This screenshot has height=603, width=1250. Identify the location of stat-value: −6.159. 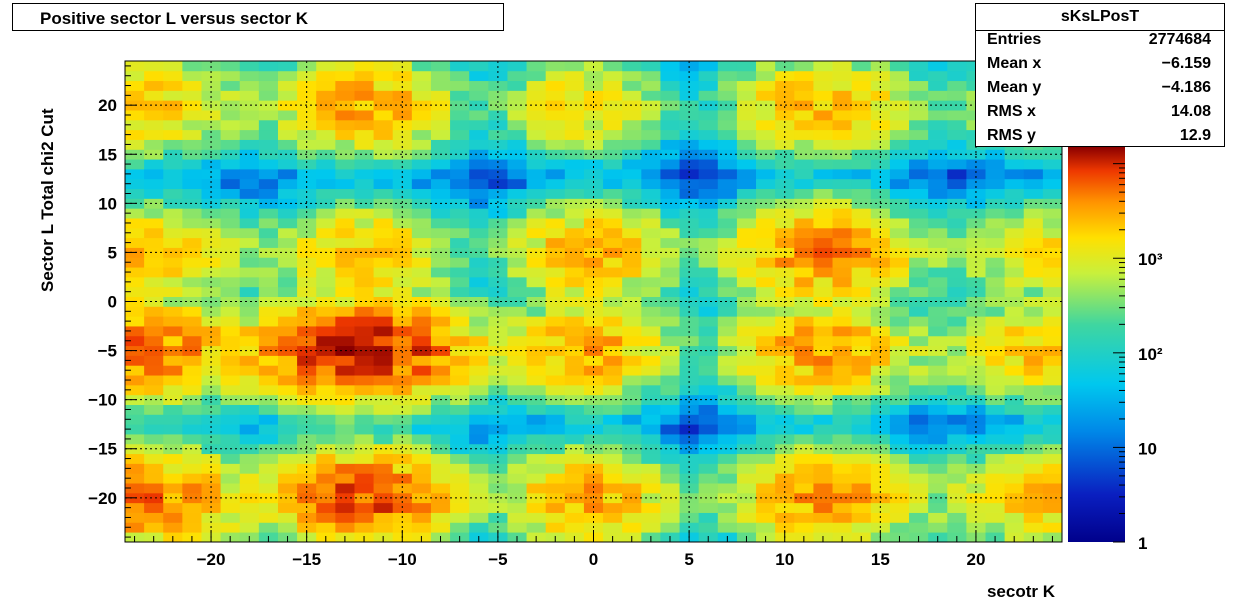
(1186, 63).